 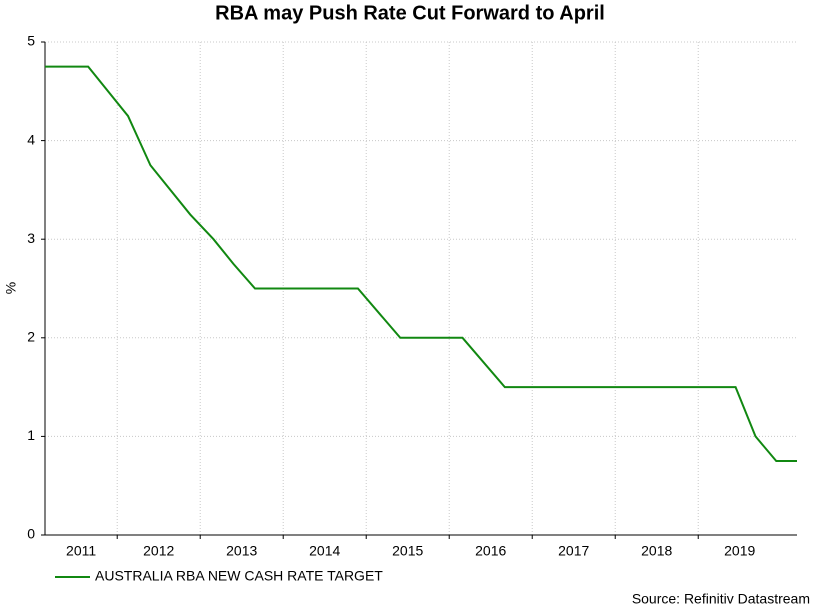 I want to click on y-tick-label: 4, so click(x=31, y=139).